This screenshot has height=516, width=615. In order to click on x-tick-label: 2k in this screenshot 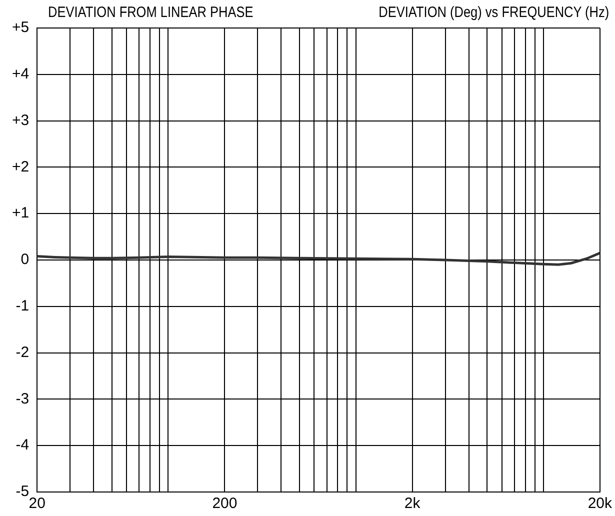, I will do `click(412, 503)`.